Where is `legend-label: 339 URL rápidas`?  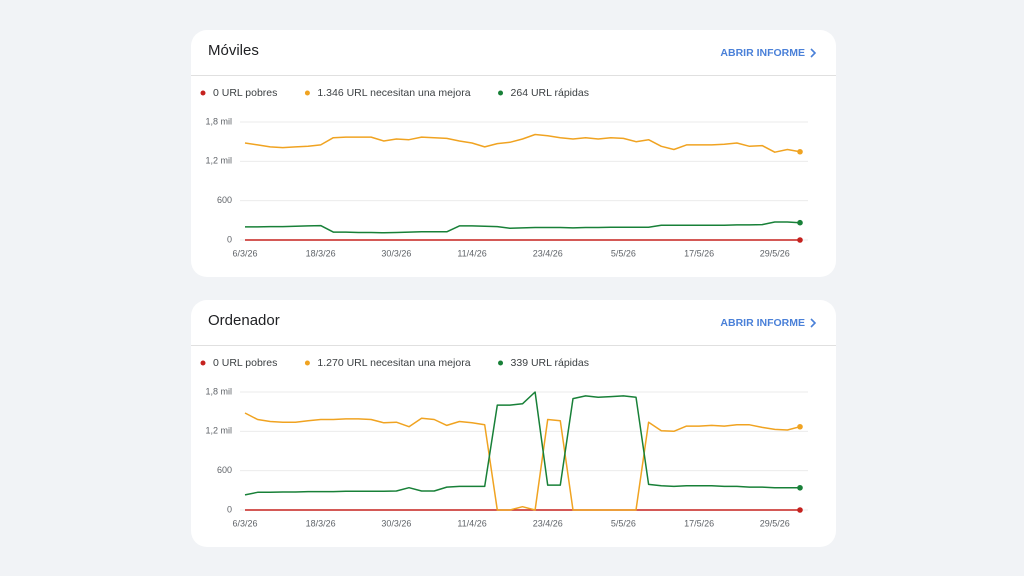 legend-label: 339 URL rápidas is located at coordinates (550, 363).